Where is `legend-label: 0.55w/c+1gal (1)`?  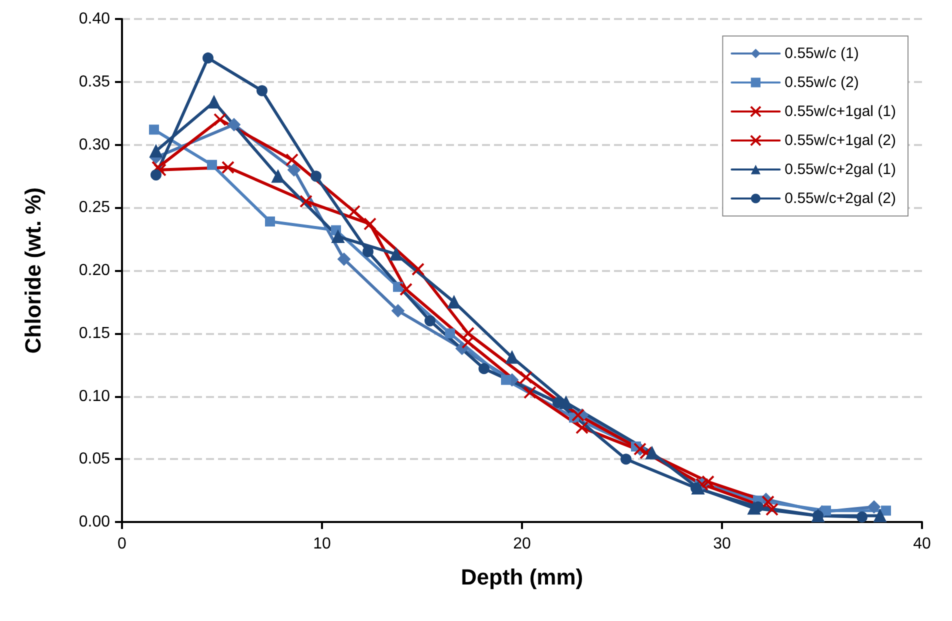
legend-label: 0.55w/c+1gal (1) is located at coordinates (840, 111).